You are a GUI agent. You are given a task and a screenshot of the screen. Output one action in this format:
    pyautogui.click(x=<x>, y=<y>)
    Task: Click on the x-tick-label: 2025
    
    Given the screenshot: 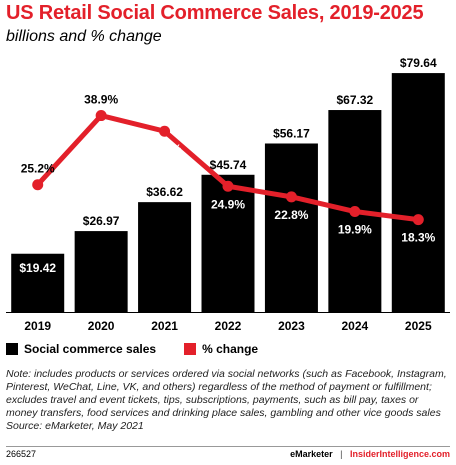 What is the action you would take?
    pyautogui.click(x=418, y=326)
    